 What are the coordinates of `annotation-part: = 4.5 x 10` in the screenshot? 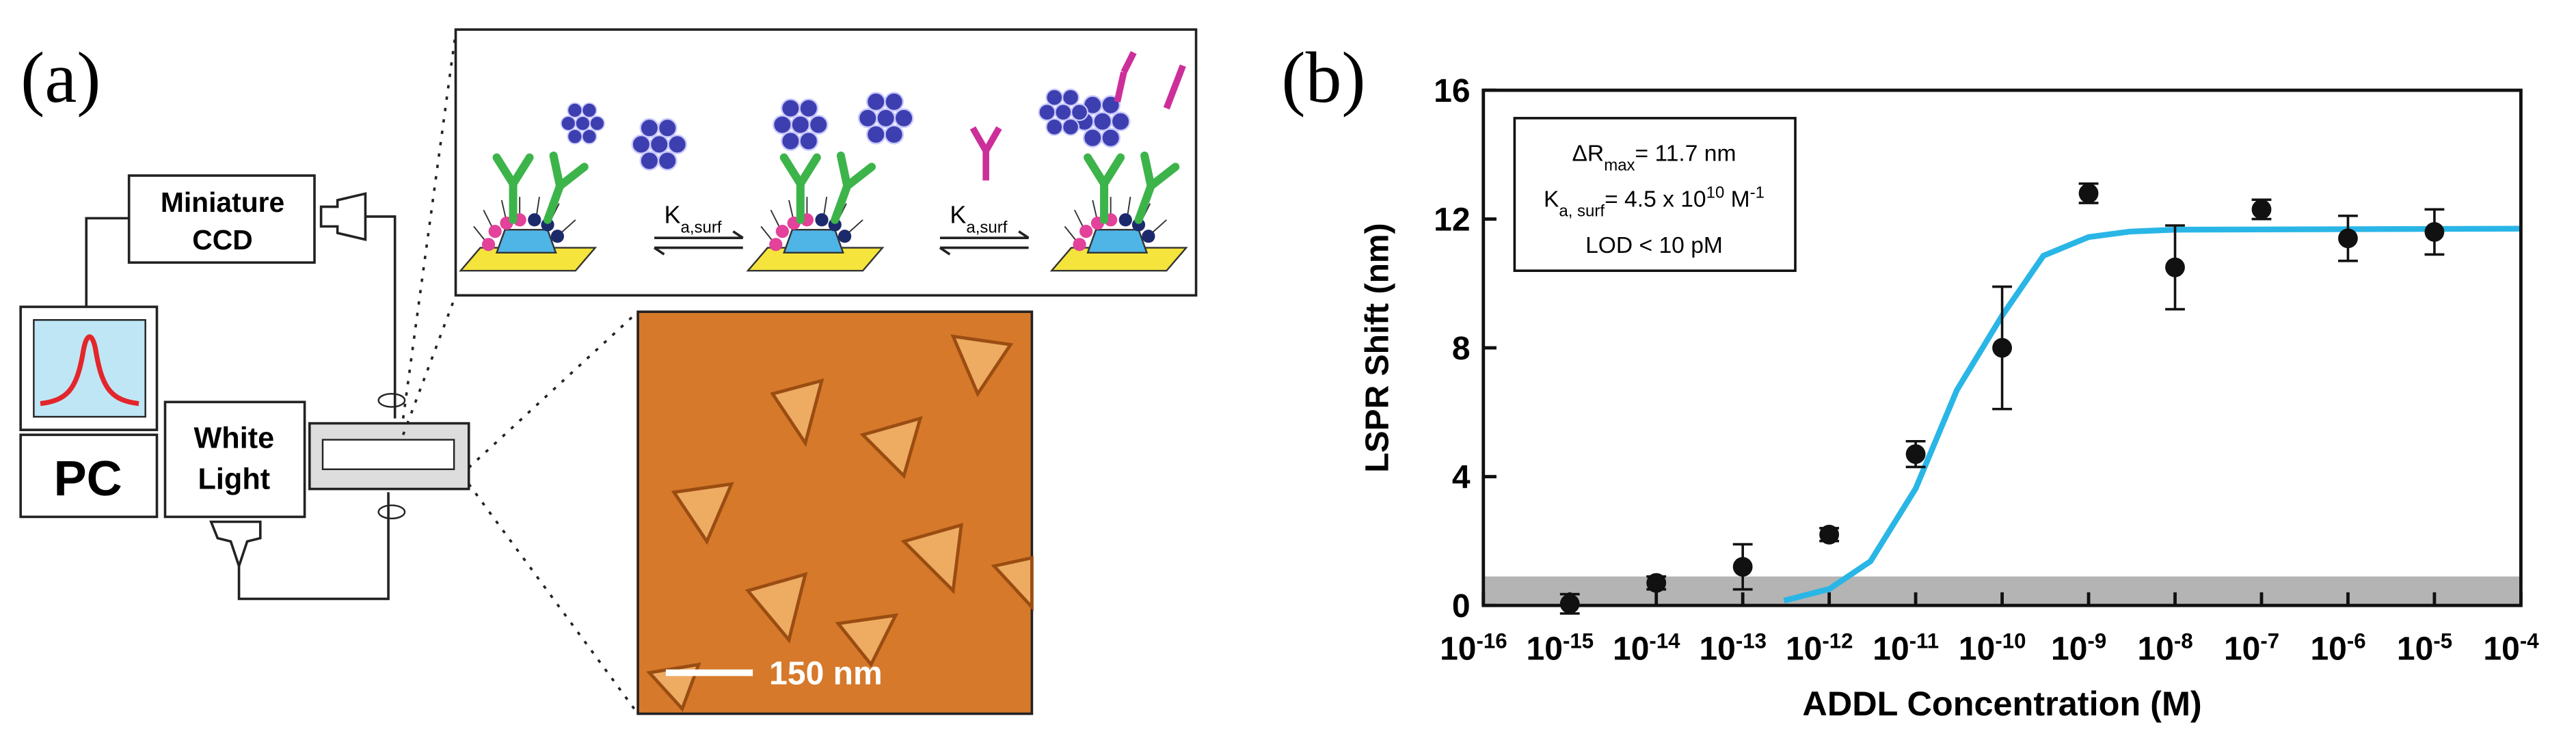 It's located at (1655, 200).